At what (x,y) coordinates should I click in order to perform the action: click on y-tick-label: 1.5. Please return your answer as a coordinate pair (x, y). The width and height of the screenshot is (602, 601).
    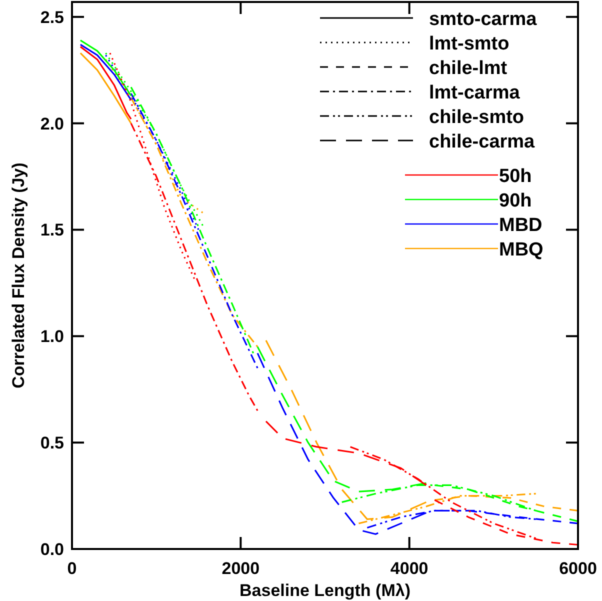
    Looking at the image, I should click on (52, 230).